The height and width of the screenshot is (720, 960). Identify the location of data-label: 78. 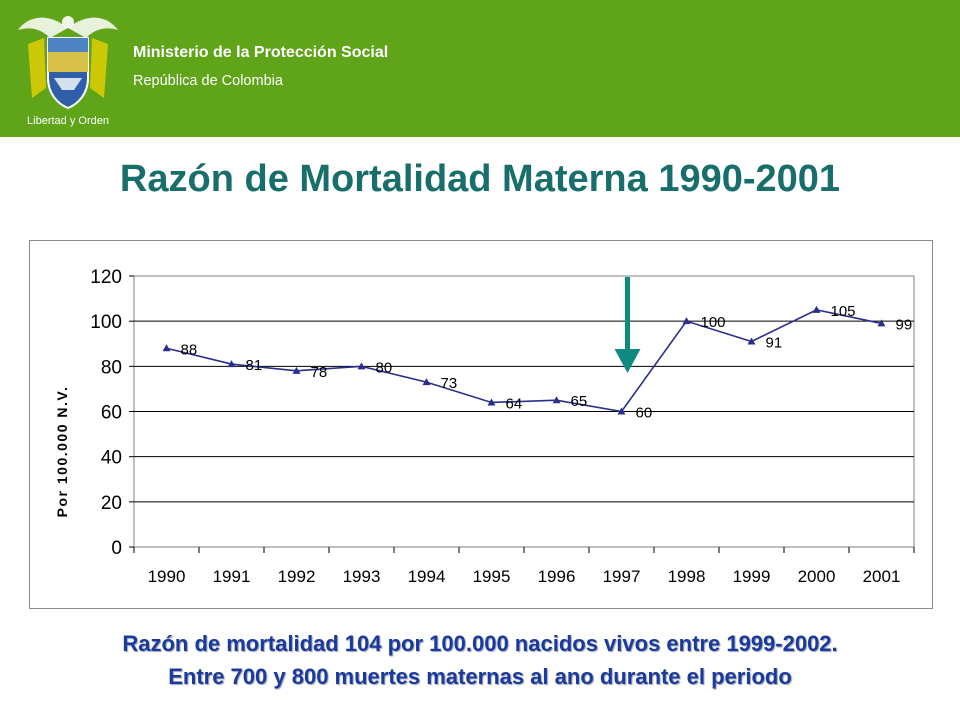
(319, 372).